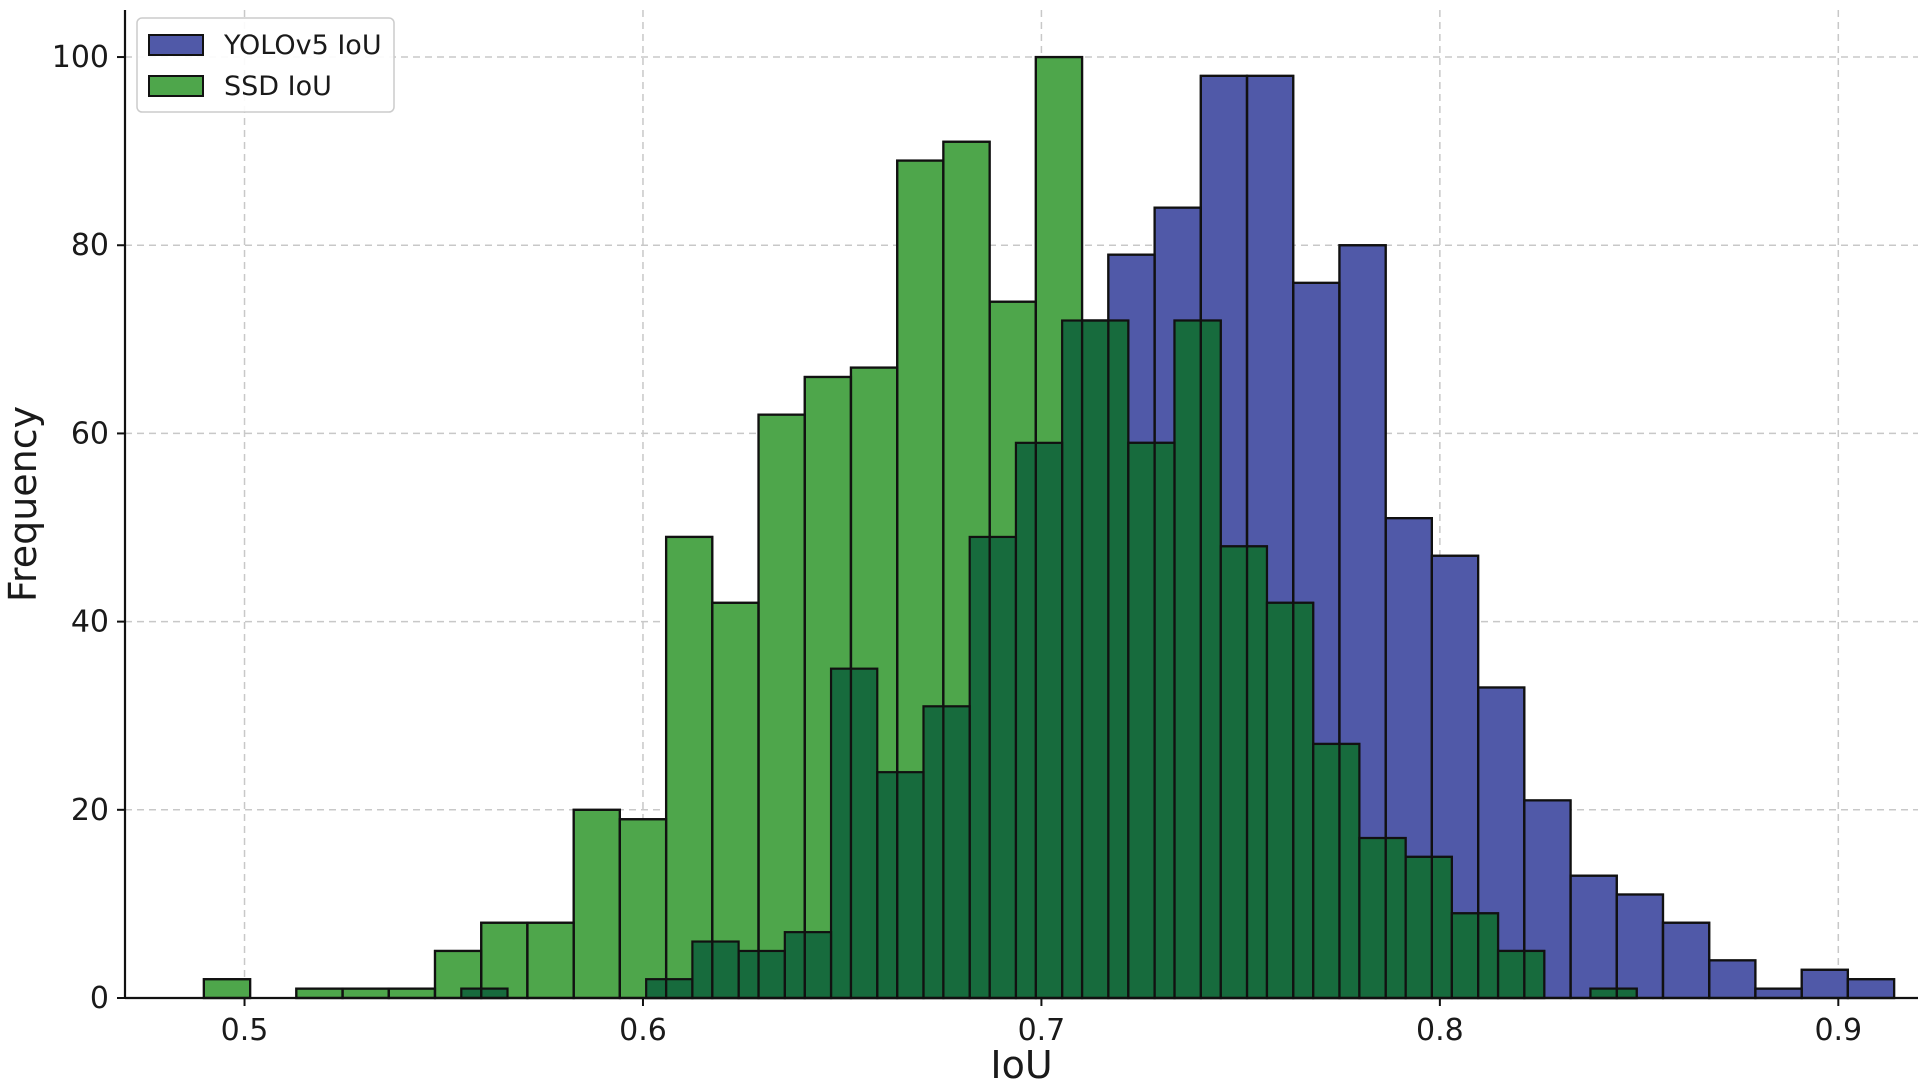 This screenshot has width=1927, height=1092. What do you see at coordinates (1838, 1030) in the screenshot?
I see `x-tick-label: 0.9` at bounding box center [1838, 1030].